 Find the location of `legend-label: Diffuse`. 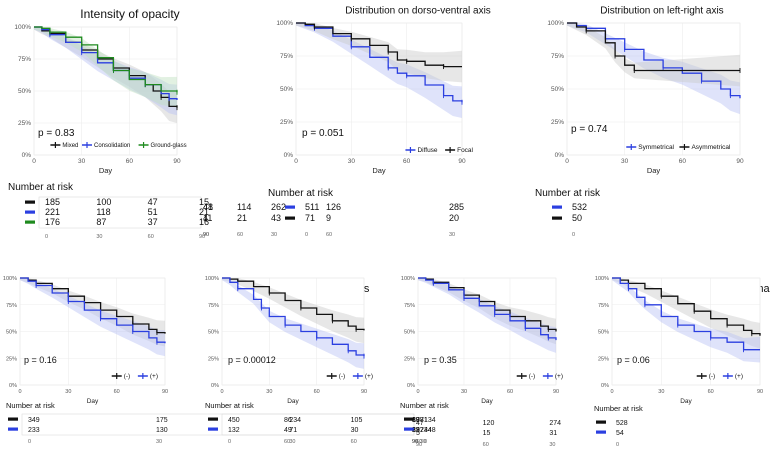

legend-label: Diffuse is located at coordinates (427, 150).